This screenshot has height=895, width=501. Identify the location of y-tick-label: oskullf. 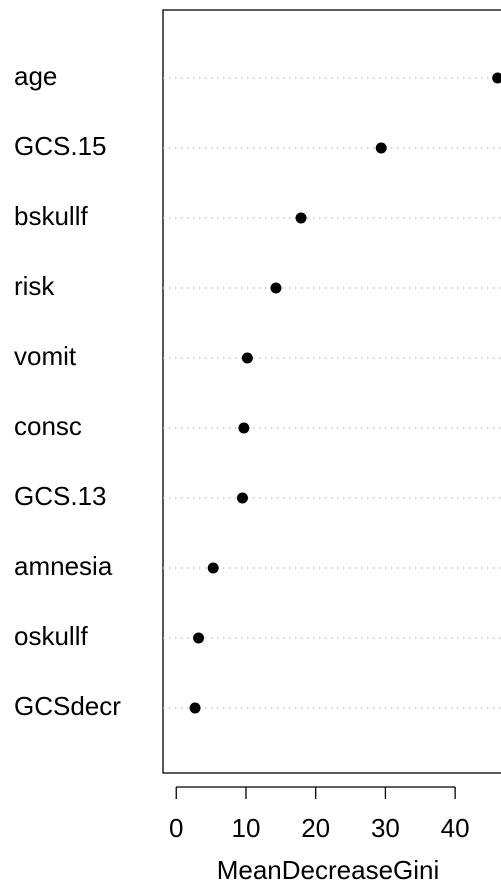
(51, 636).